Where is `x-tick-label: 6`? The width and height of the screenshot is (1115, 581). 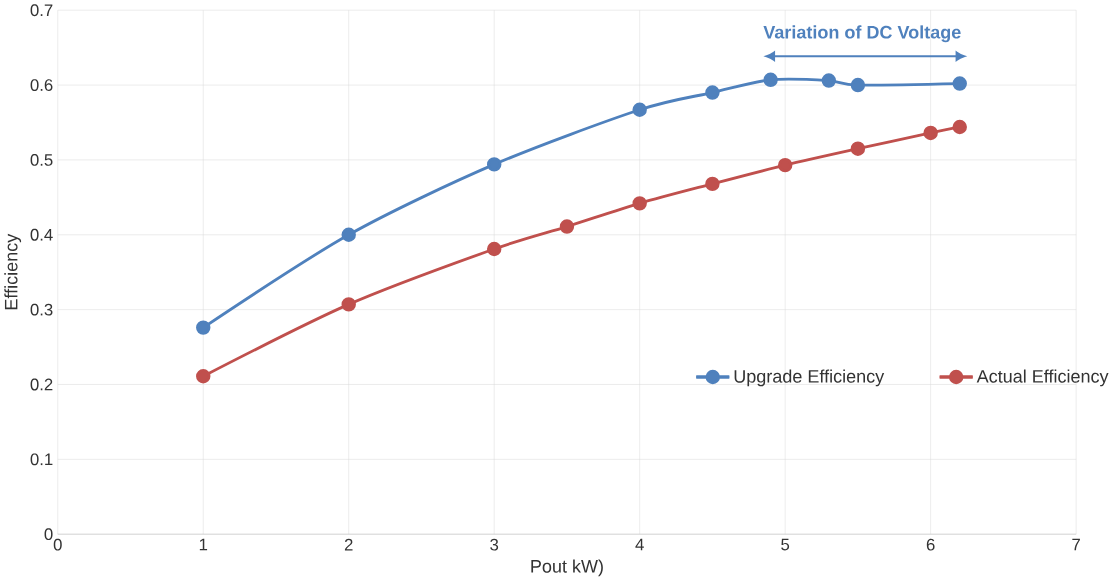 x-tick-label: 6 is located at coordinates (930, 544).